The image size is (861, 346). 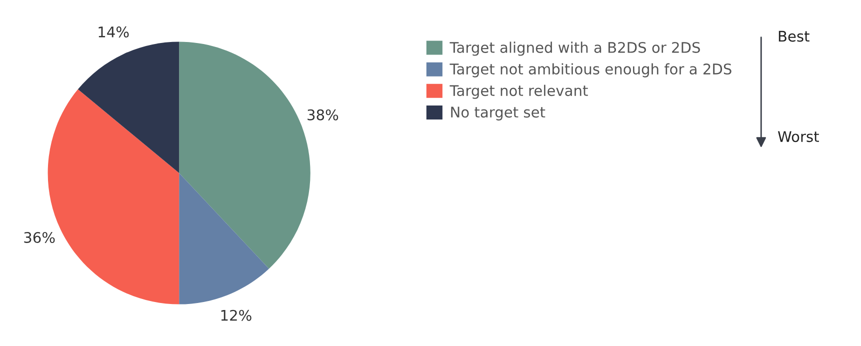 What do you see at coordinates (575, 49) in the screenshot?
I see `legend-label: Target aligned with a B2DS or 2DS` at bounding box center [575, 49].